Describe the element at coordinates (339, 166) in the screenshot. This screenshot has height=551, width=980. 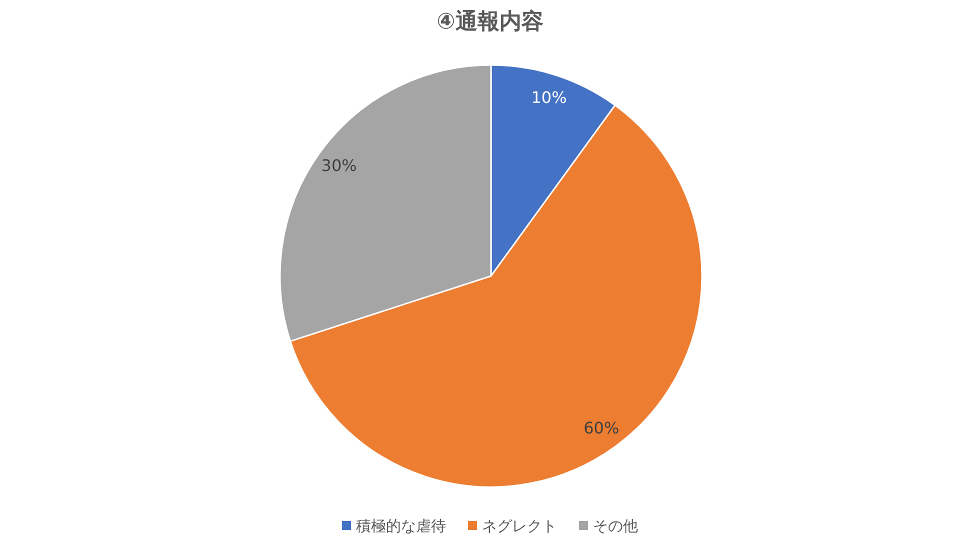
I see `data-label: 30%` at that location.